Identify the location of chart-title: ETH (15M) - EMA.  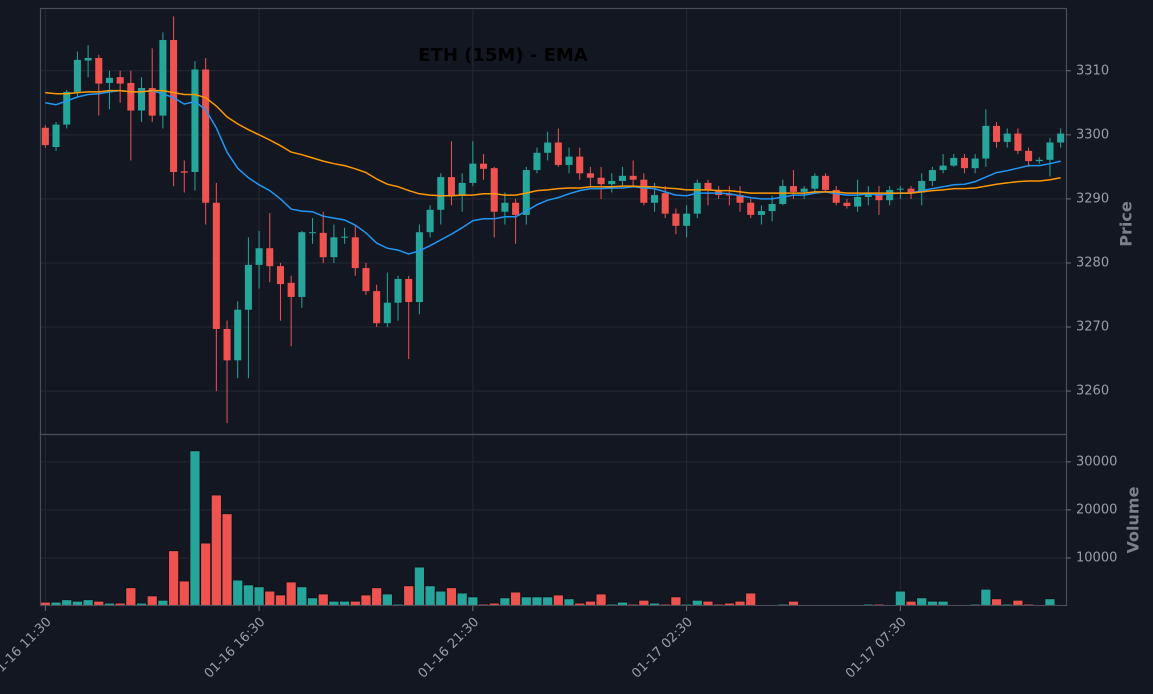
(503, 55).